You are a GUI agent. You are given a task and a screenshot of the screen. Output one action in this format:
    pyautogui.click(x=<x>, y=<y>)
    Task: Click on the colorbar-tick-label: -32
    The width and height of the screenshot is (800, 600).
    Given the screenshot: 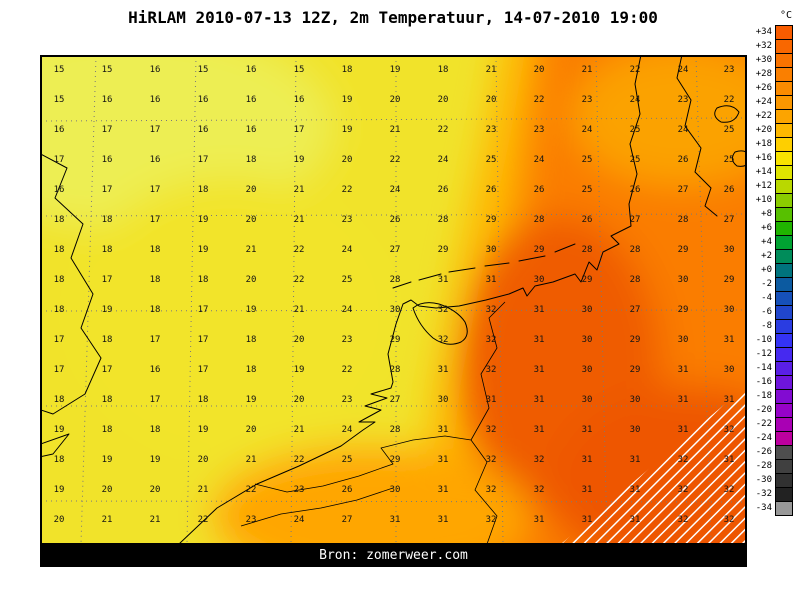 What is the action you would take?
    pyautogui.click(x=763, y=494)
    